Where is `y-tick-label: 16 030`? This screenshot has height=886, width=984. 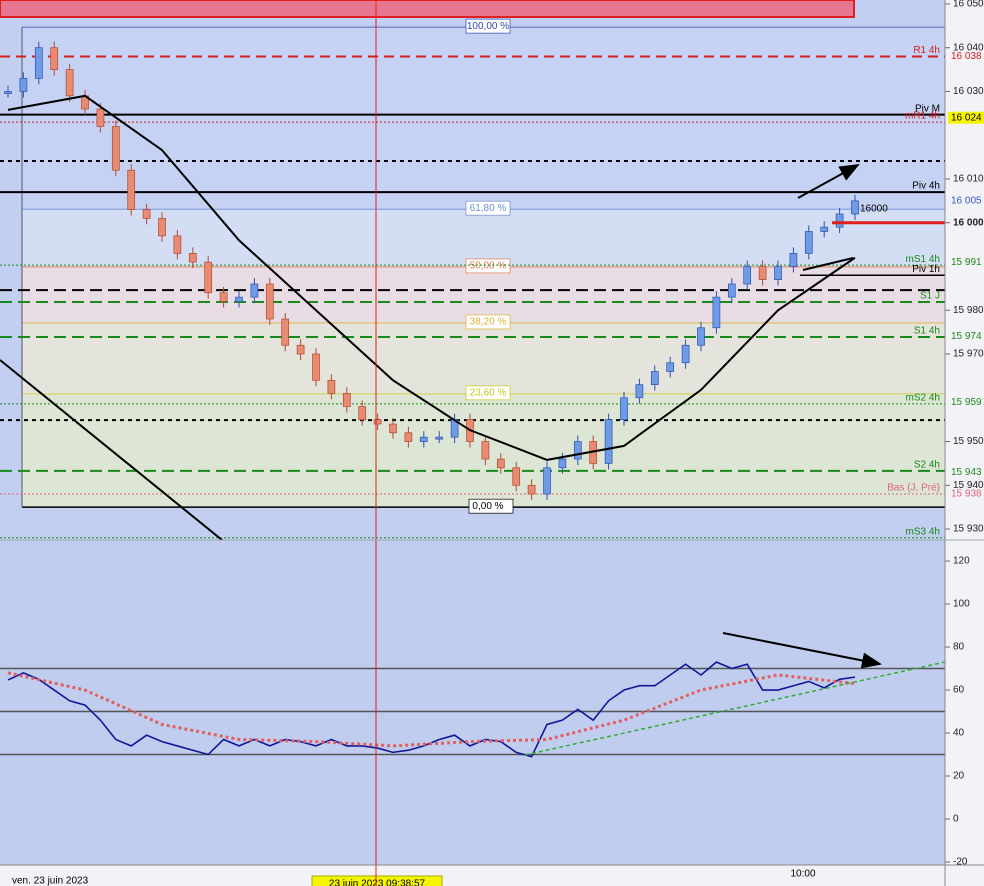 y-tick-label: 16 030 is located at coordinates (968, 91).